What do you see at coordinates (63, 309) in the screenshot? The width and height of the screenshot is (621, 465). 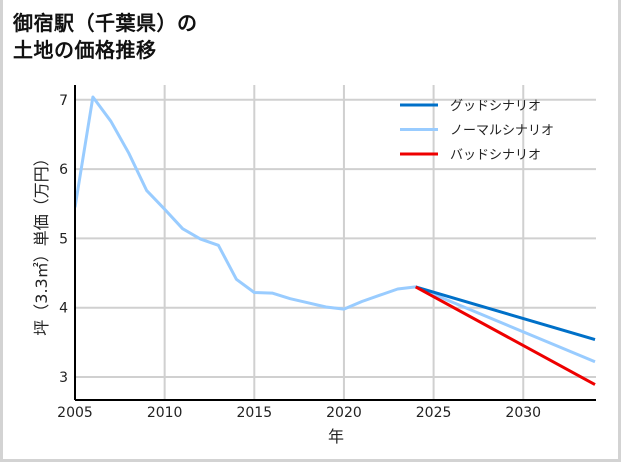 I see `y-tick-label: 4` at bounding box center [63, 309].